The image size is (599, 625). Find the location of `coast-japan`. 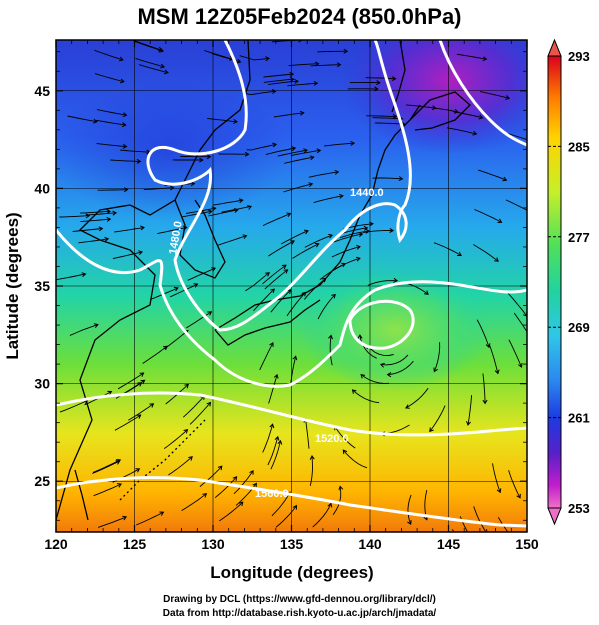

coast-japan is located at coordinates (317, 217).